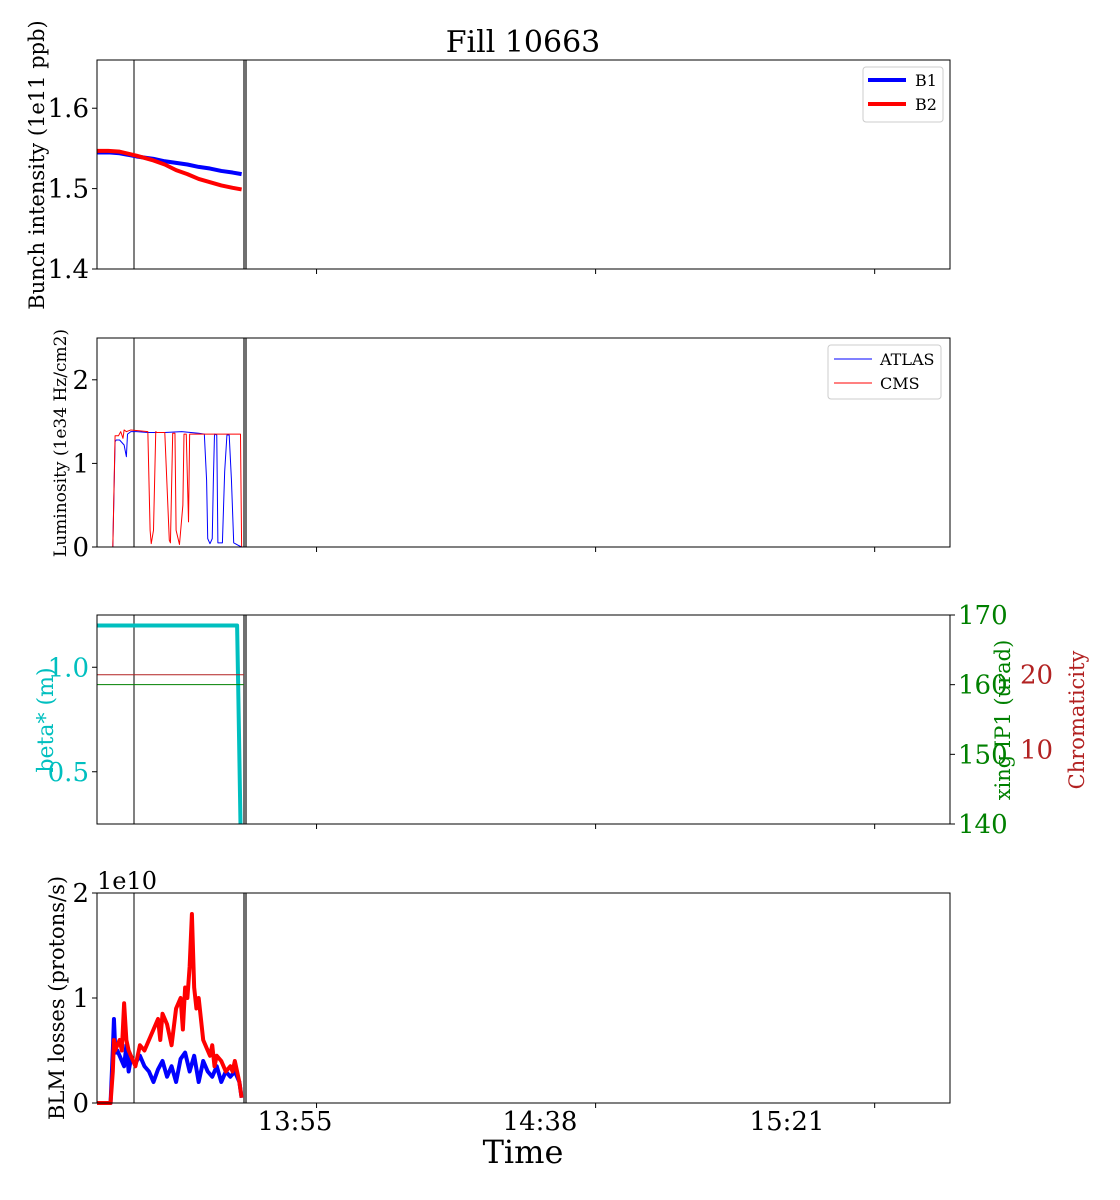 The height and width of the screenshot is (1200, 1120). Describe the element at coordinates (486, 722) in the screenshot. I see `p3-plot` at that location.